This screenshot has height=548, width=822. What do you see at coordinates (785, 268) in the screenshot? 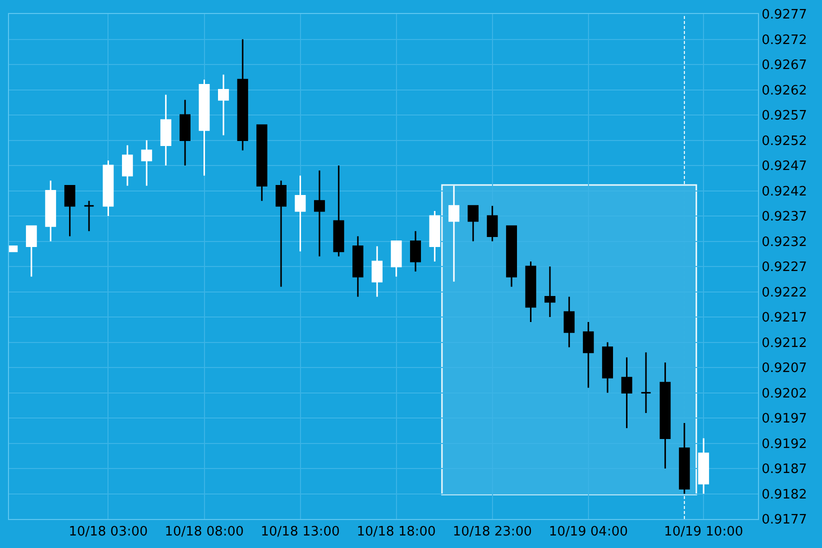
I see `y-tick-label: 0.9227` at bounding box center [785, 268].